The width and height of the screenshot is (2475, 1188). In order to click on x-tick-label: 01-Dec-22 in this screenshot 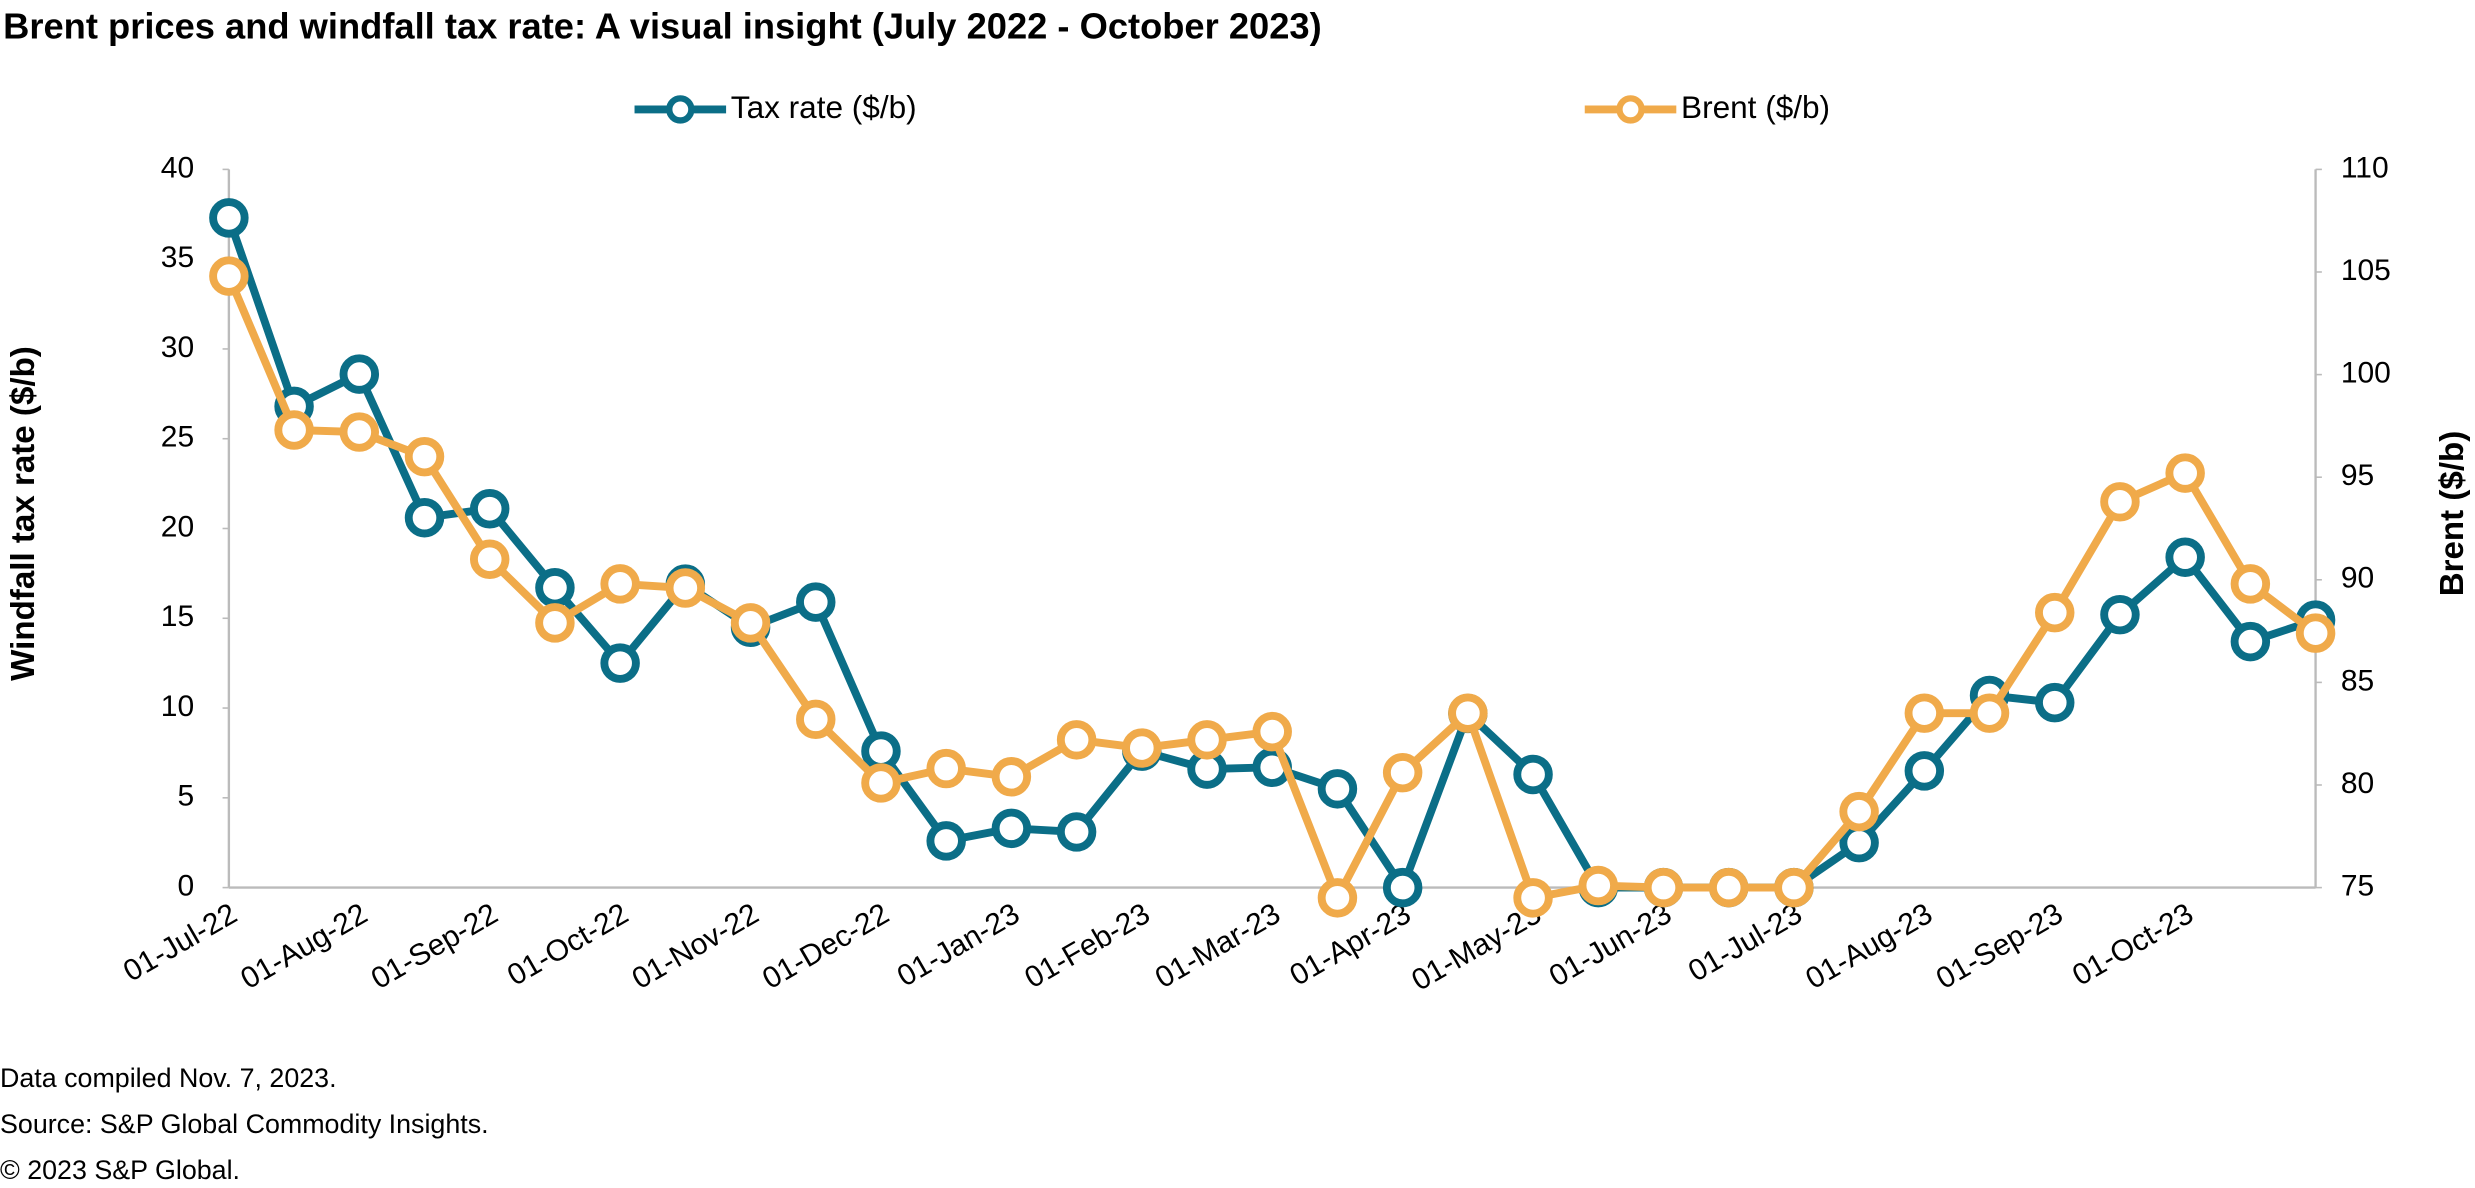, I will do `click(826, 946)`.